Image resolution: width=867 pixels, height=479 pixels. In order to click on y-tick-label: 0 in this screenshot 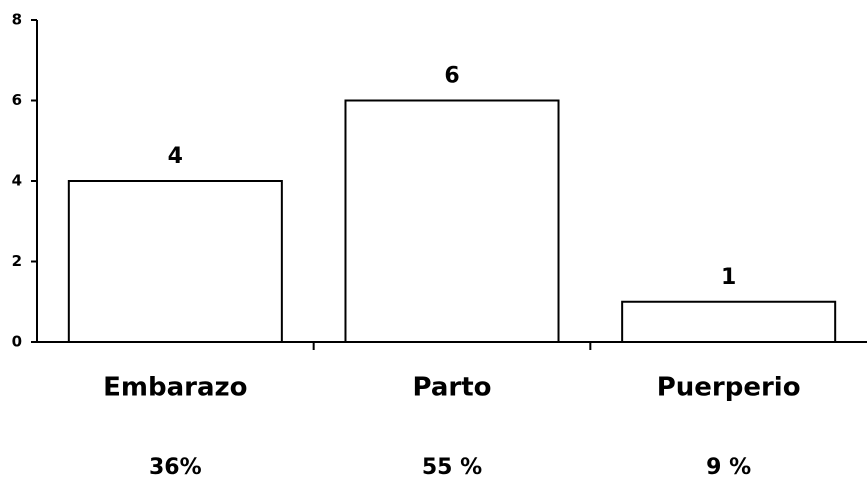, I will do `click(17, 342)`.